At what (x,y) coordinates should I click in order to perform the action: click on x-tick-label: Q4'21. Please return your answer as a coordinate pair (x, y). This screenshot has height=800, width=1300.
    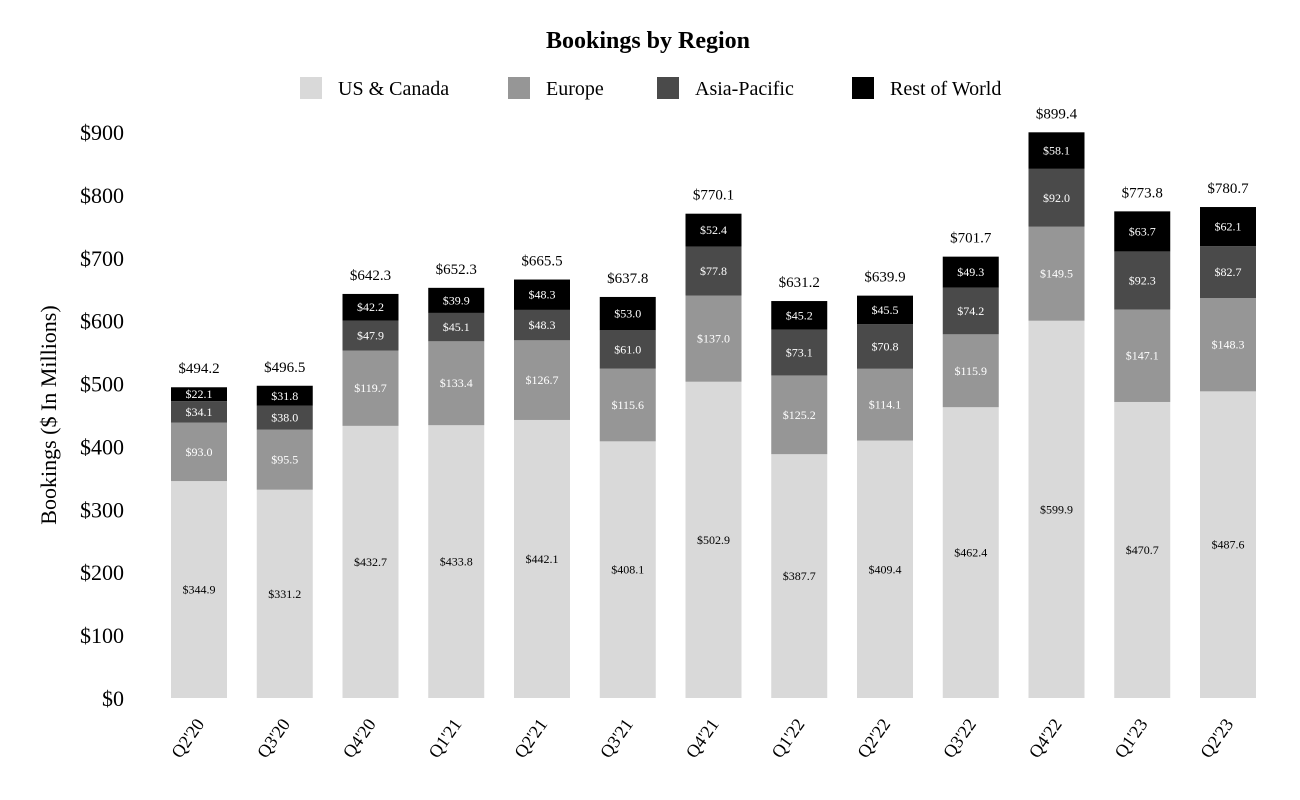
    Looking at the image, I should click on (702, 738).